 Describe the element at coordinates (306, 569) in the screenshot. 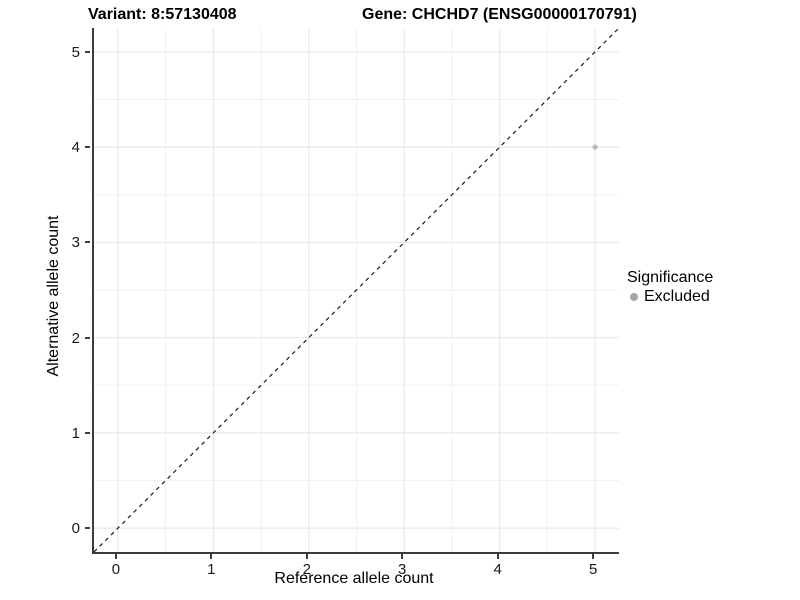

I see `x-tick-label-2: 2` at that location.